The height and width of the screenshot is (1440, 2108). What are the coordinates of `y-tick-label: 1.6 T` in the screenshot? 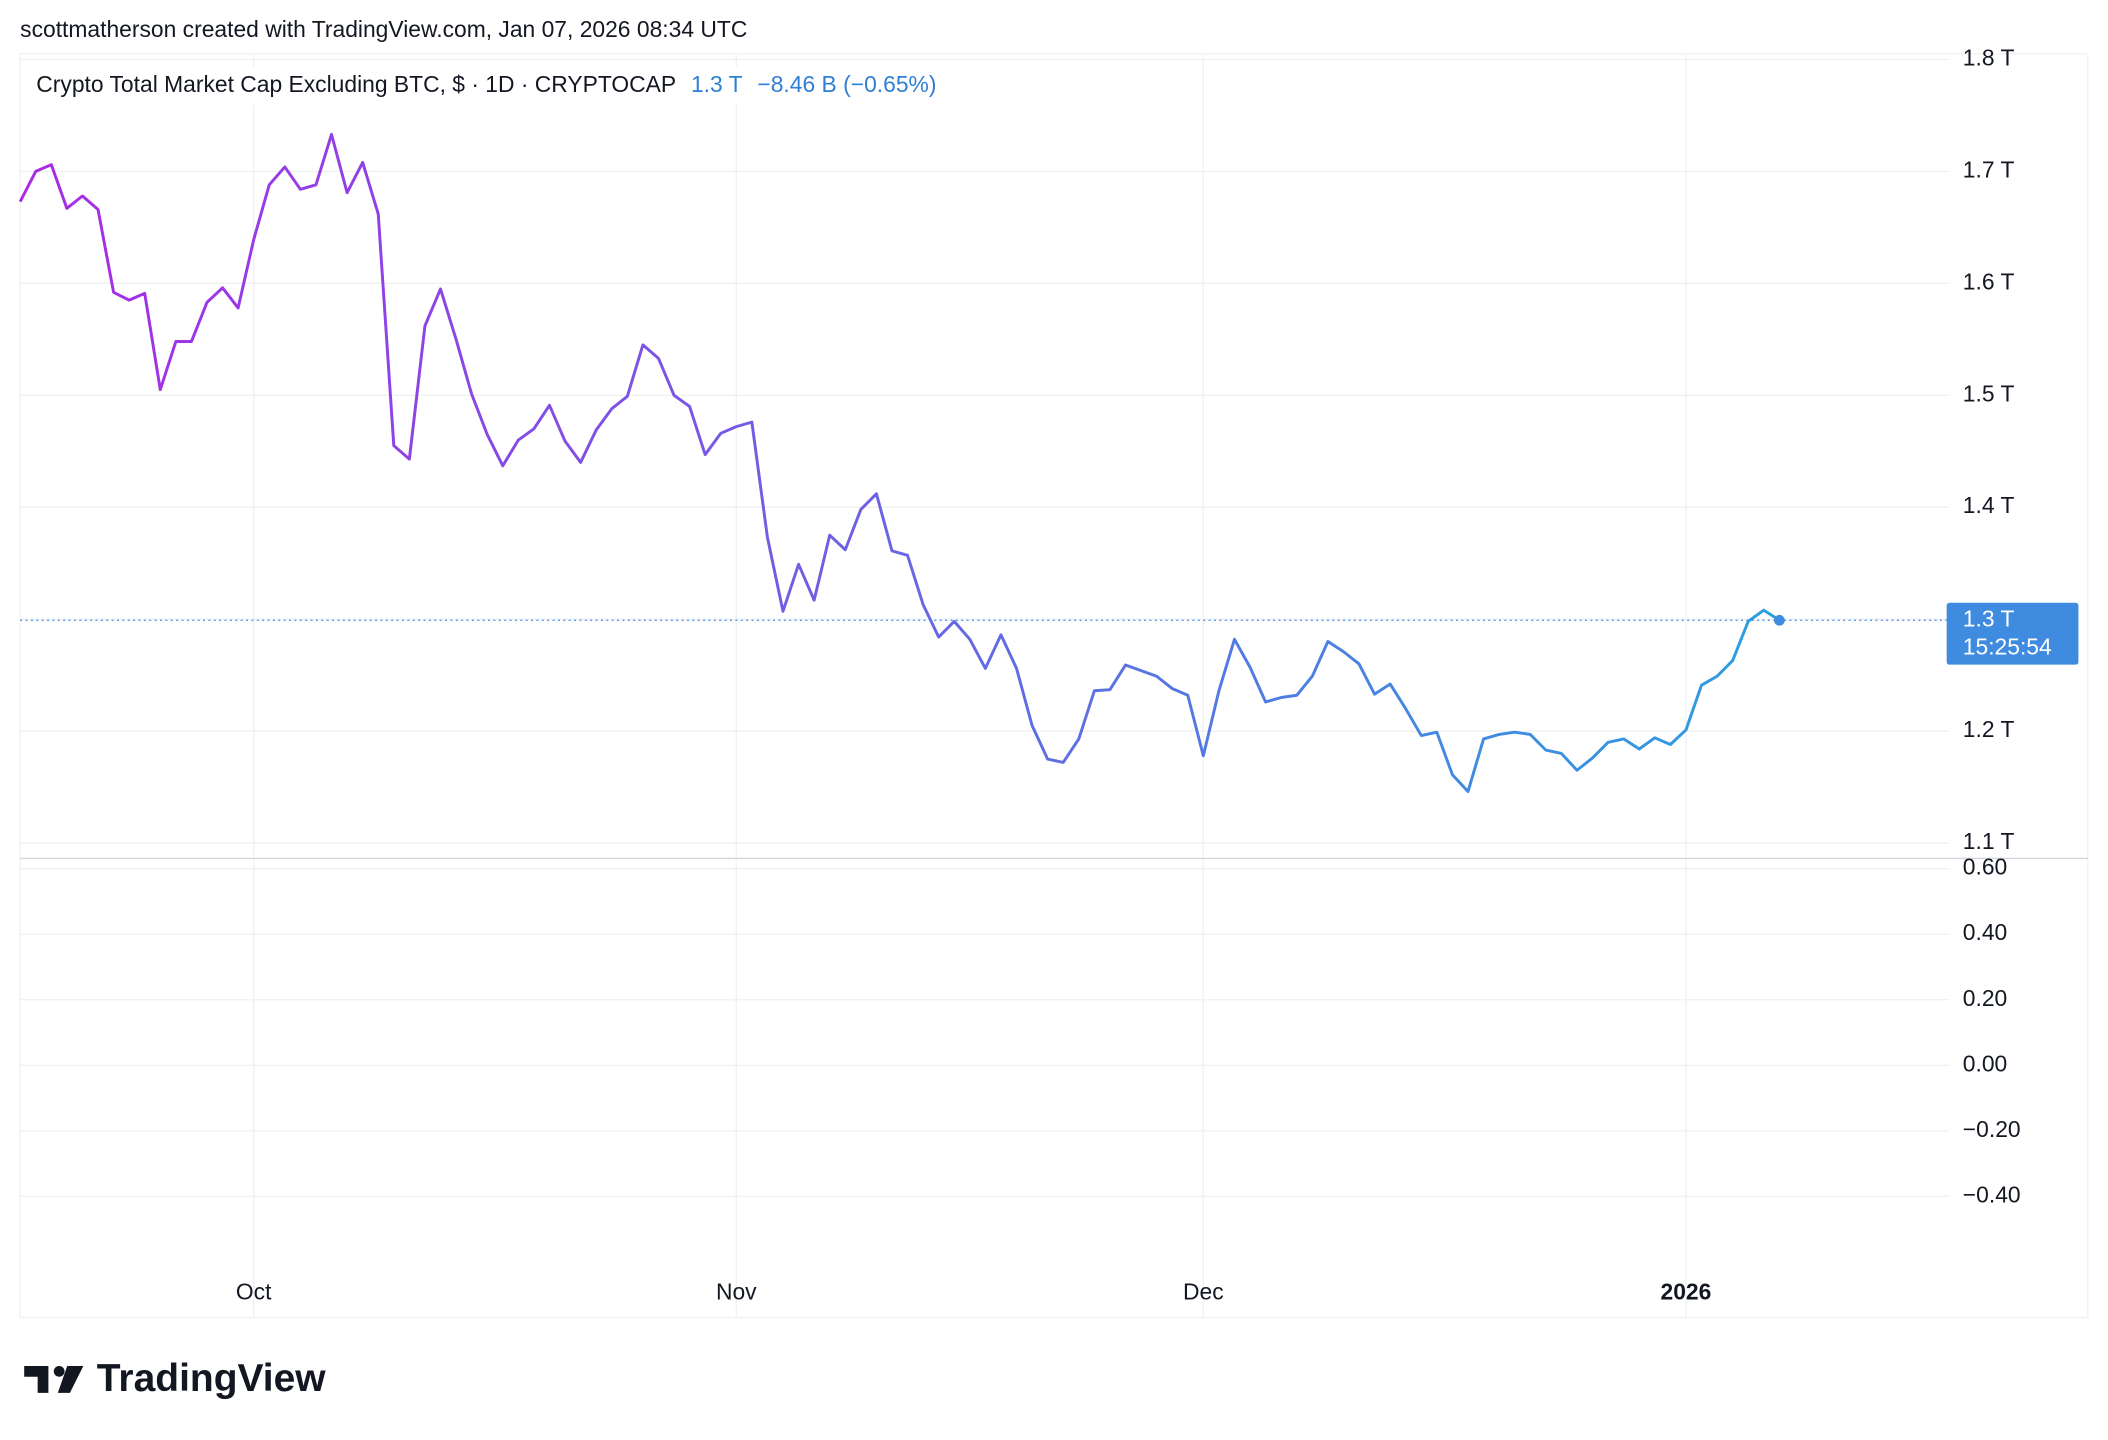 It's located at (1989, 281).